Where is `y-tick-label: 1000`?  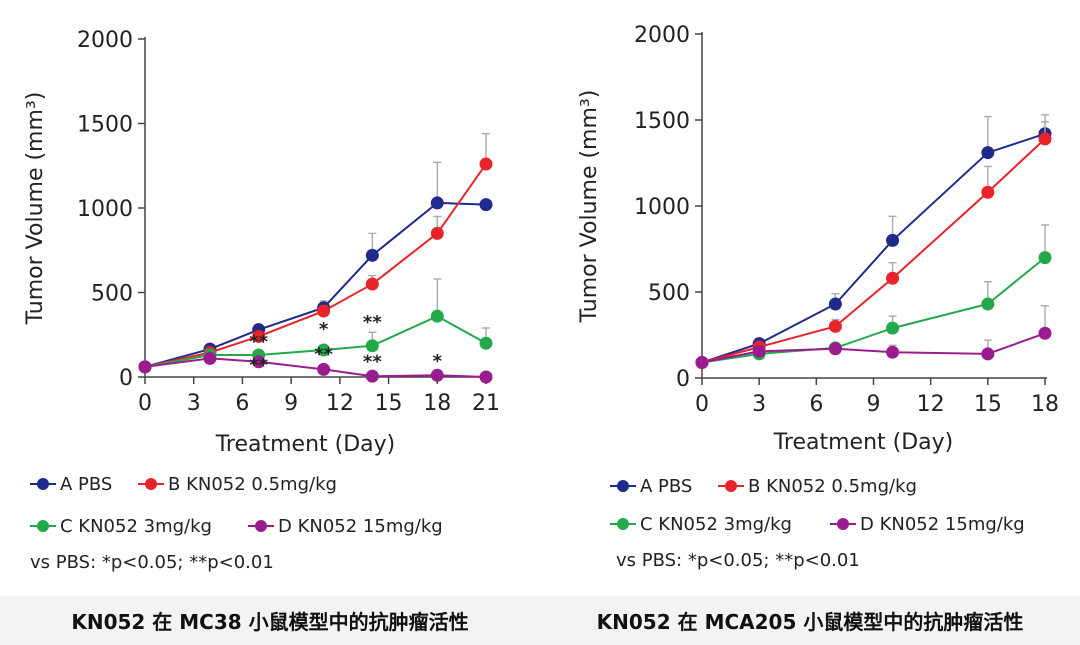
y-tick-label: 1000 is located at coordinates (662, 207).